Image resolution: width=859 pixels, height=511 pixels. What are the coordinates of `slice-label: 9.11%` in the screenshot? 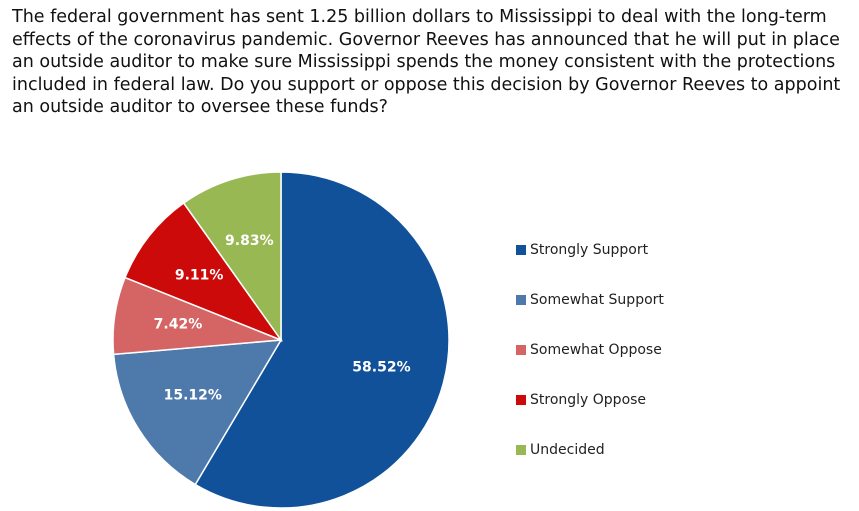 It's located at (199, 276).